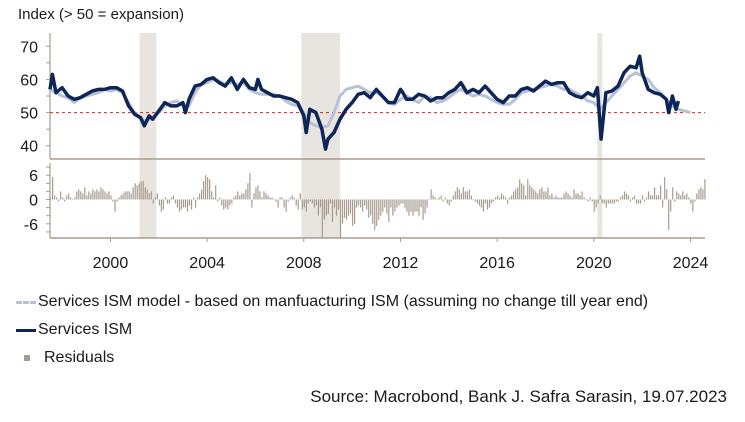 The image size is (745, 422). I want to click on chart-title: Index (> 50 = expansion), so click(101, 14).